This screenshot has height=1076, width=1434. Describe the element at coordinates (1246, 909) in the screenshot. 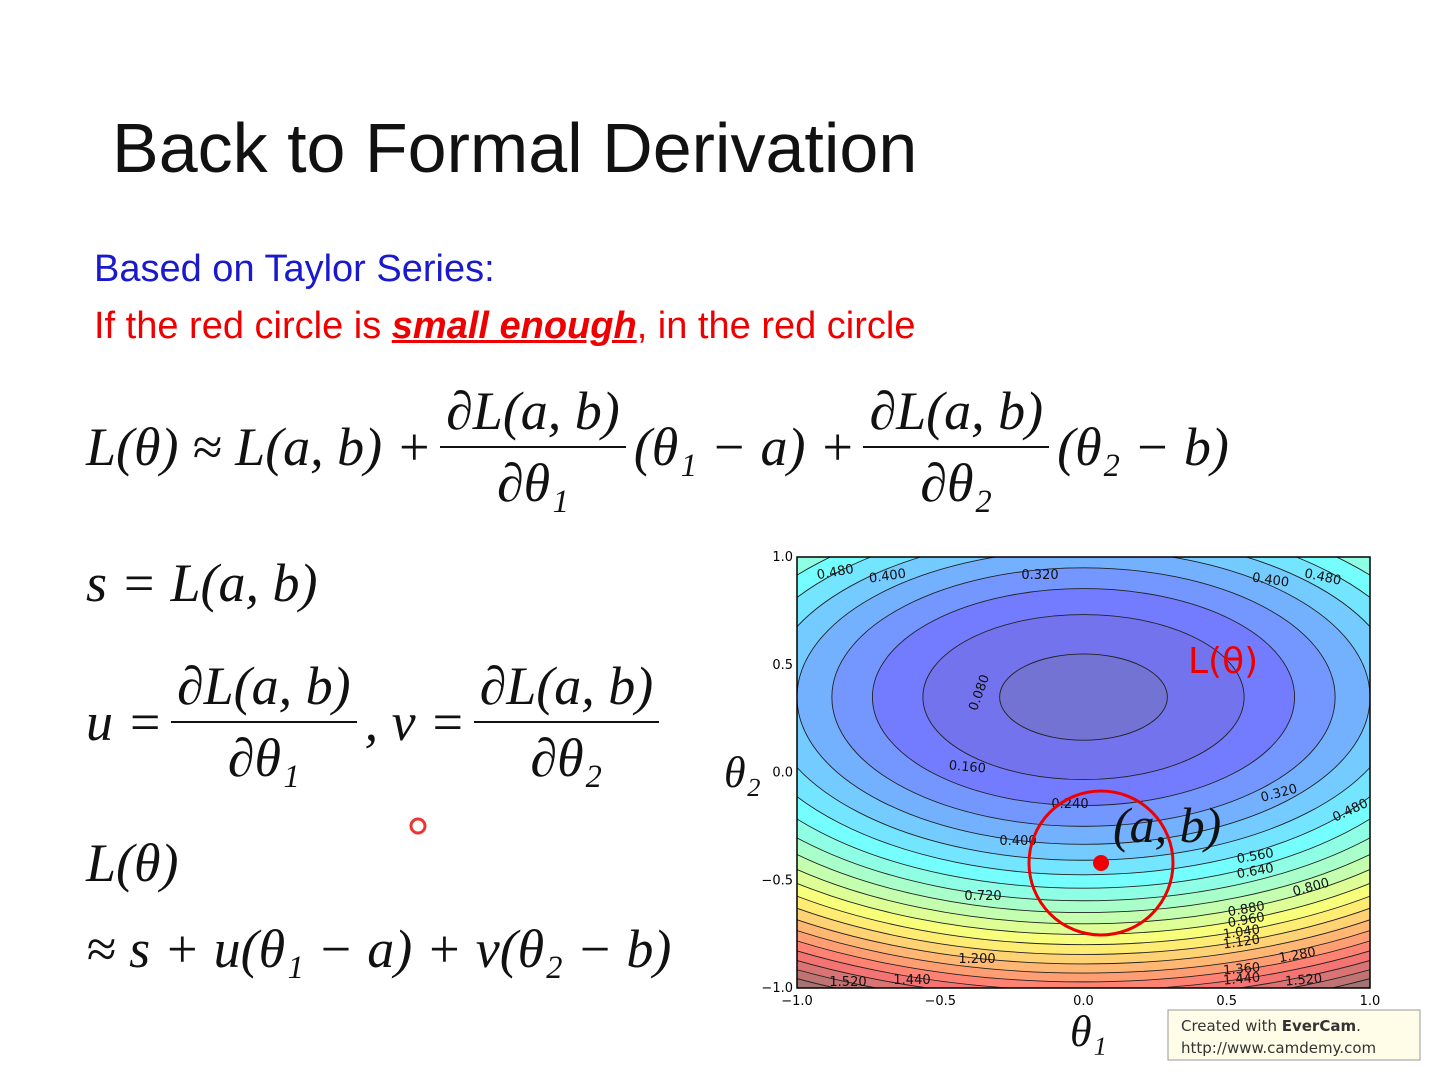

I see `contour-label: 0.880` at that location.